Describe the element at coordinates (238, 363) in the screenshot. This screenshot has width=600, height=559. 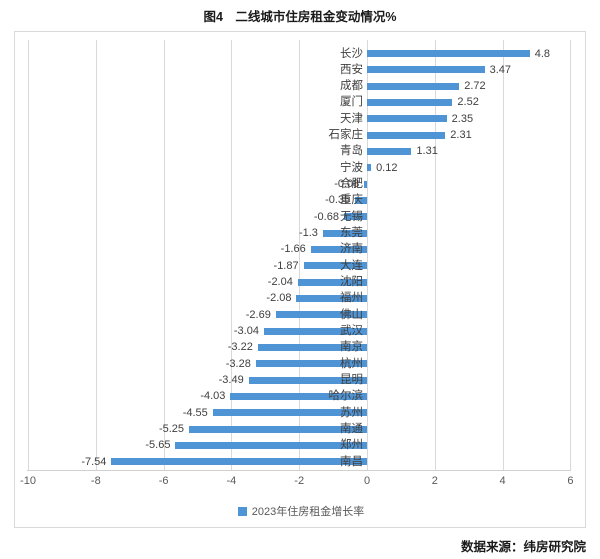
I see `value-label: -3.28` at that location.